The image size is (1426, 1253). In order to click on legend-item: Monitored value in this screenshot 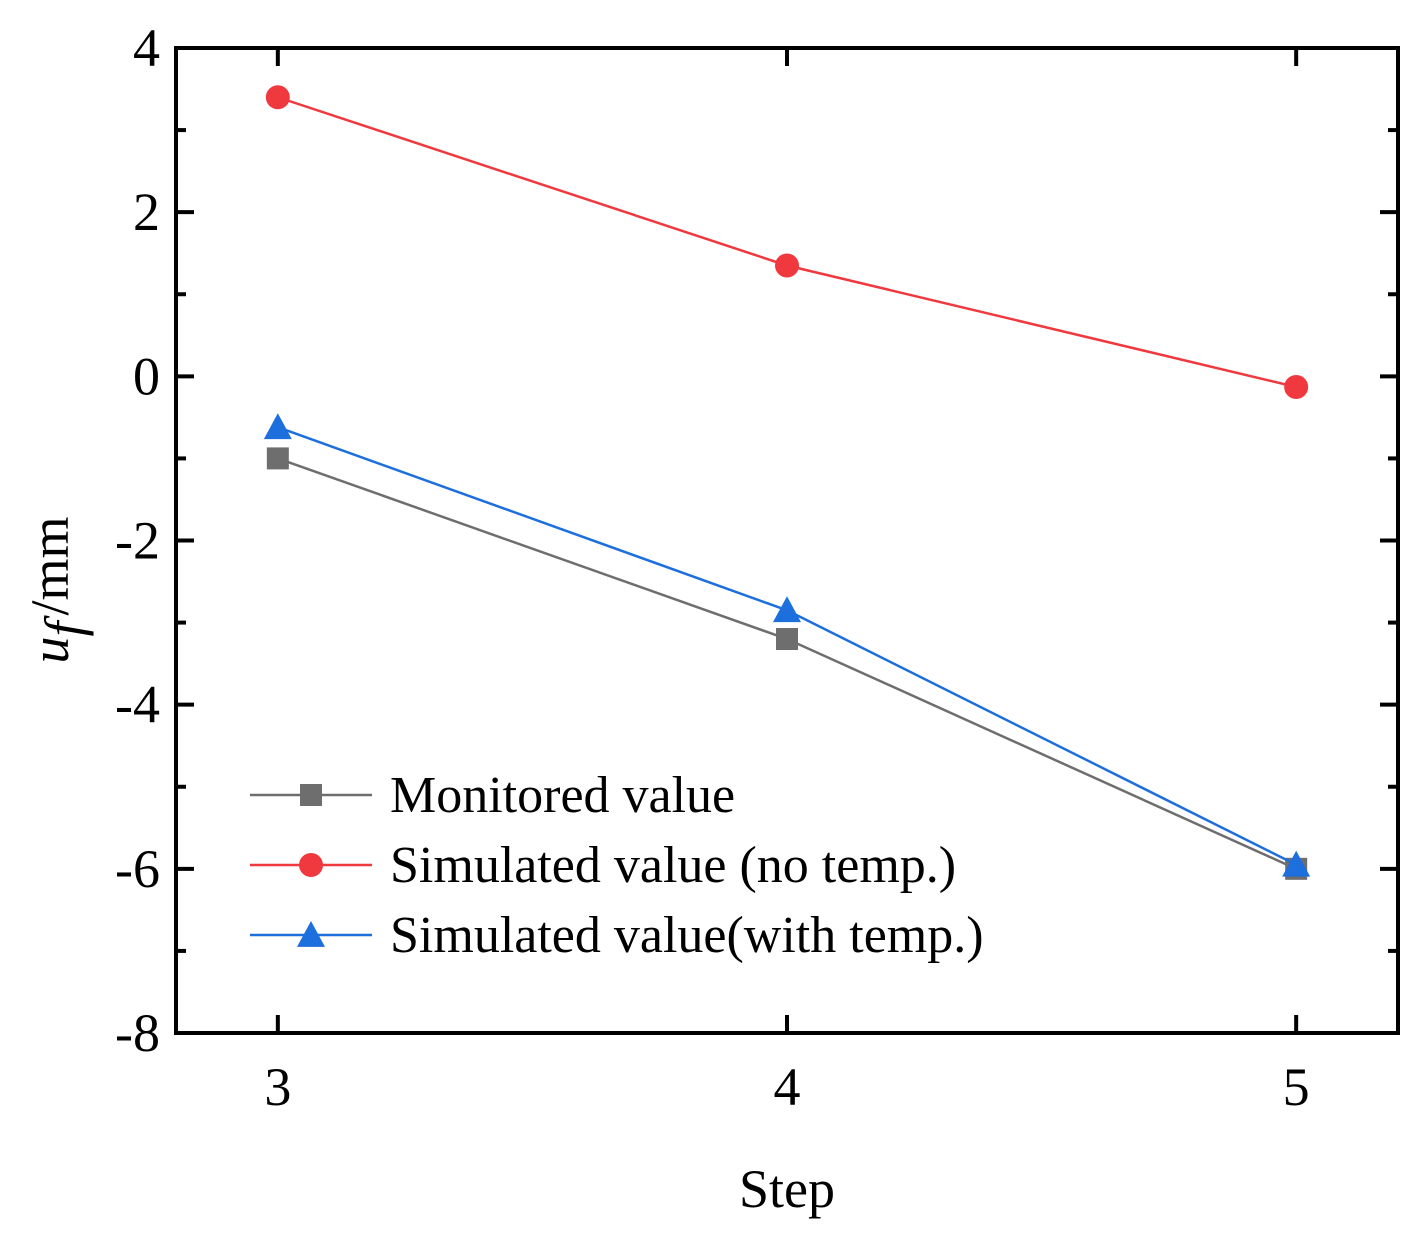, I will do `click(492, 795)`.